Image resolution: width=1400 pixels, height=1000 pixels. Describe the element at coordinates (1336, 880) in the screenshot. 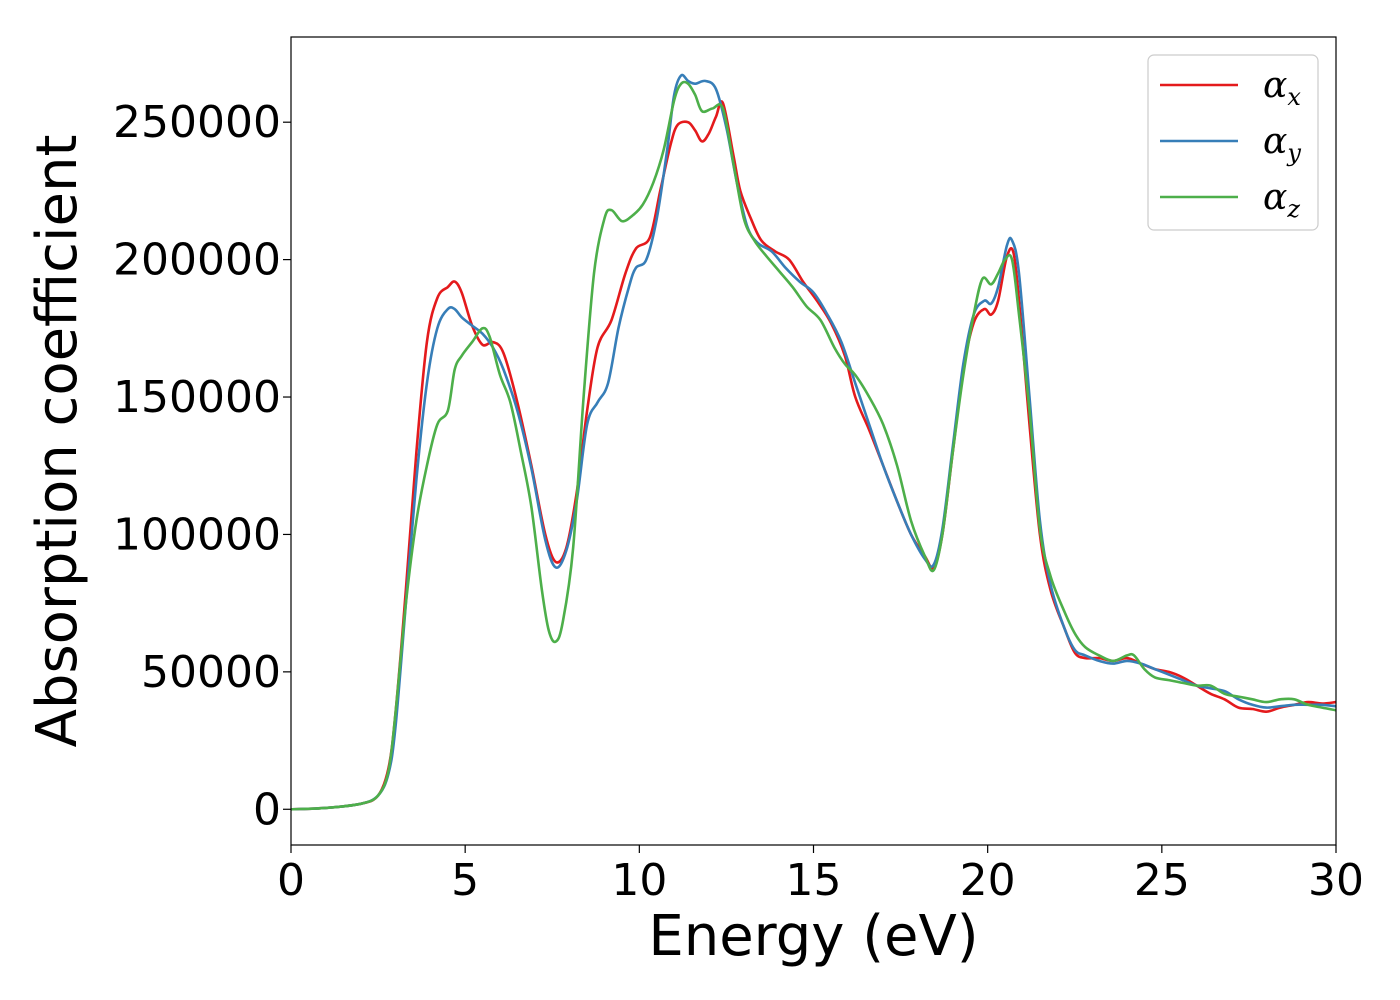

I see `x-tick-label: 30` at that location.